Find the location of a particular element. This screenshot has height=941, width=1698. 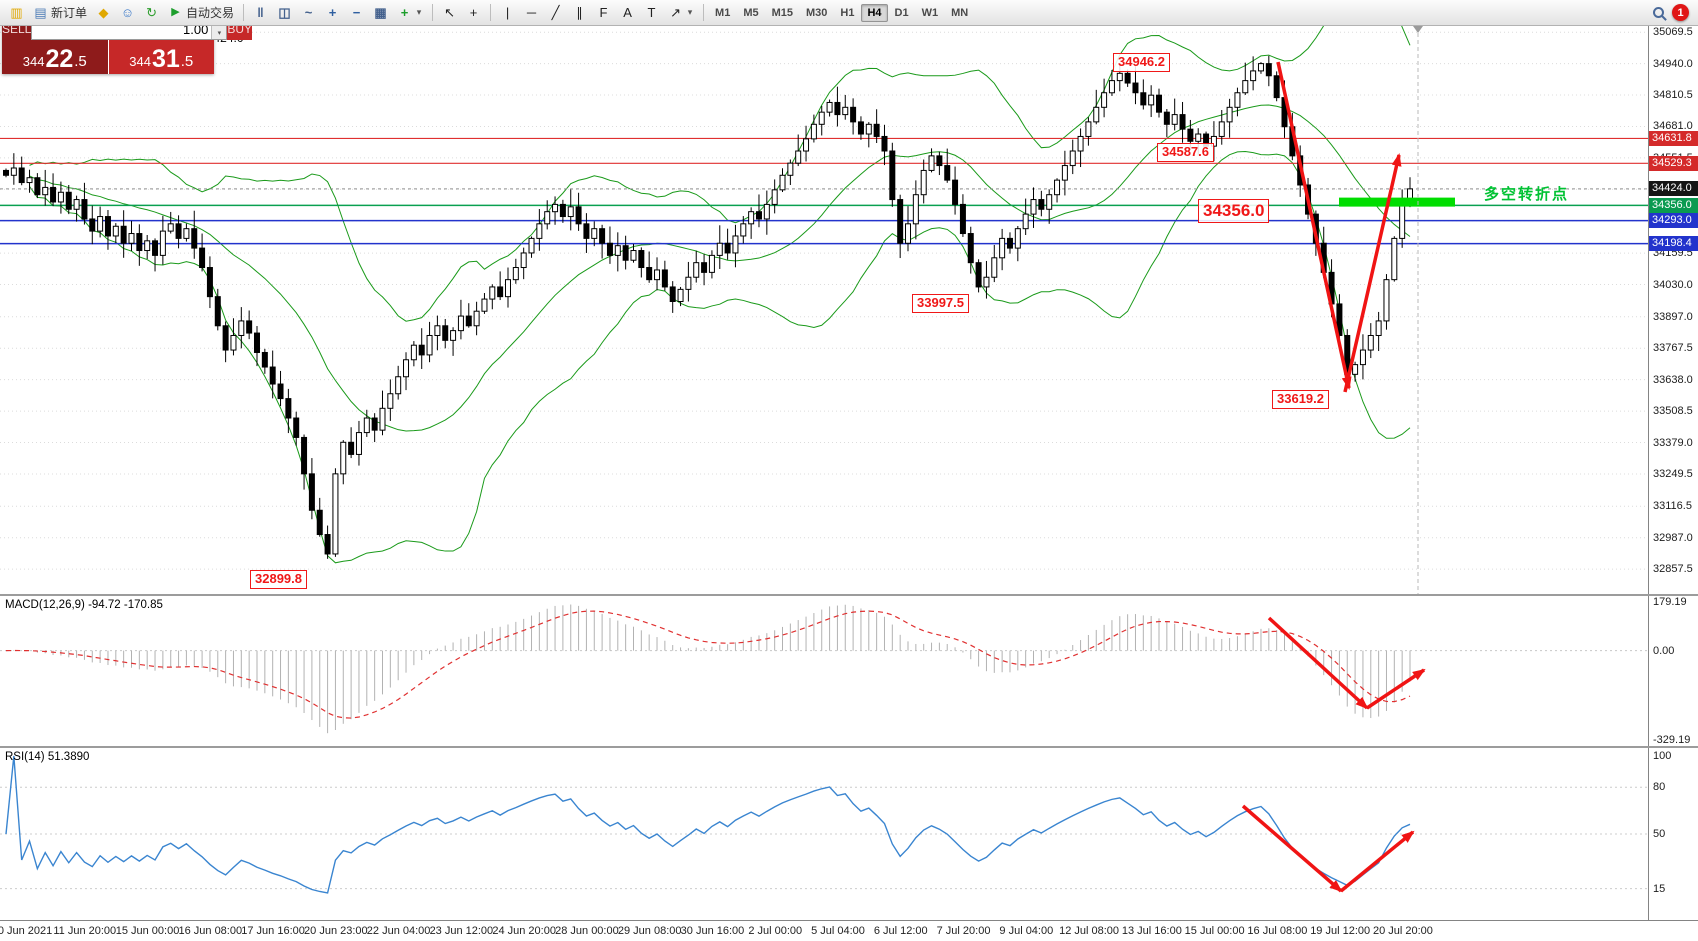

crosshair-button: + is located at coordinates (473, 12).